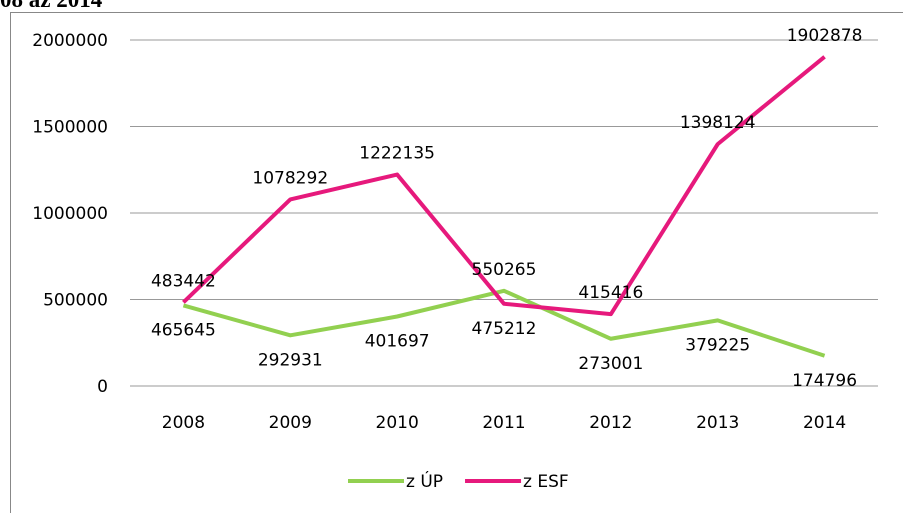 The width and height of the screenshot is (903, 513). What do you see at coordinates (504, 329) in the screenshot?
I see `data-label: 475212` at bounding box center [504, 329].